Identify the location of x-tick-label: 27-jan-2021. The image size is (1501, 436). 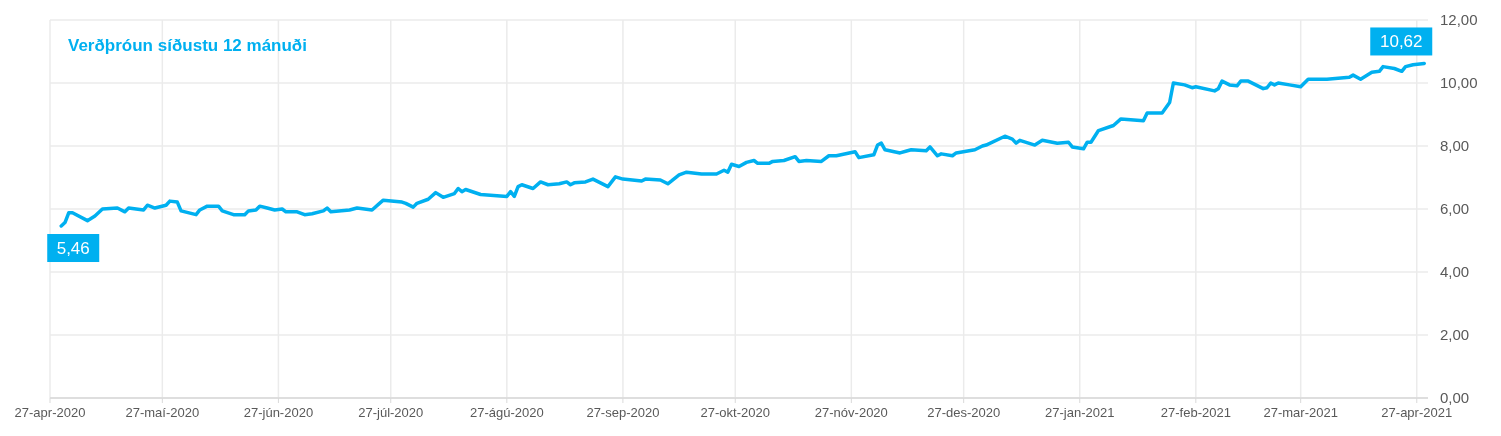
(1080, 412).